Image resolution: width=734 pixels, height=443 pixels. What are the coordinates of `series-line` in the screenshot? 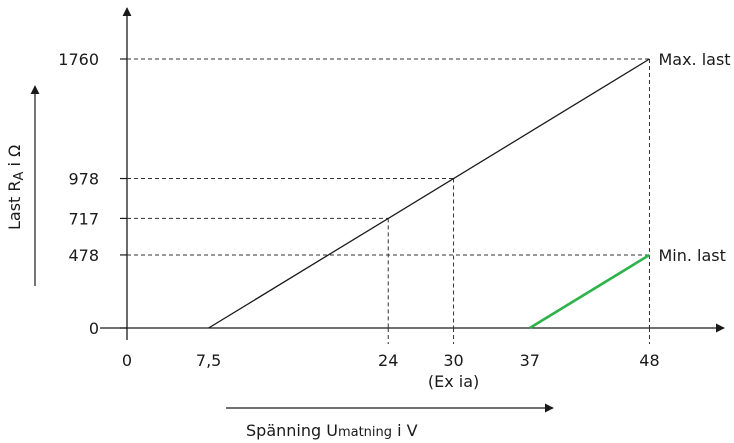 It's located at (590, 291).